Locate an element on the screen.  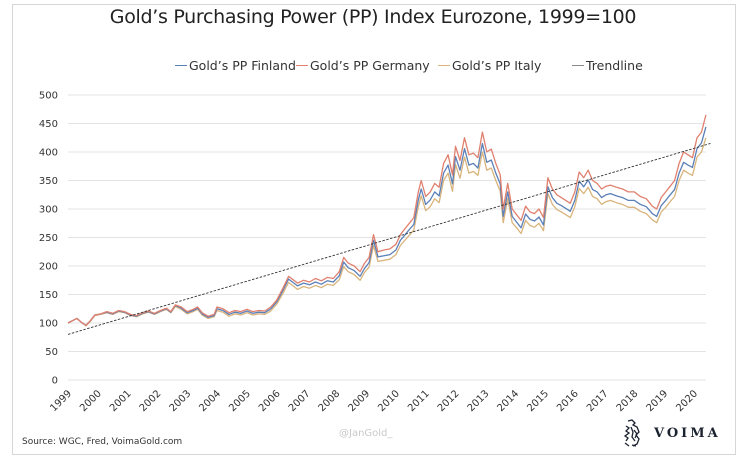
legend-item-italy: Gold’s PP Italy is located at coordinates (489, 65).